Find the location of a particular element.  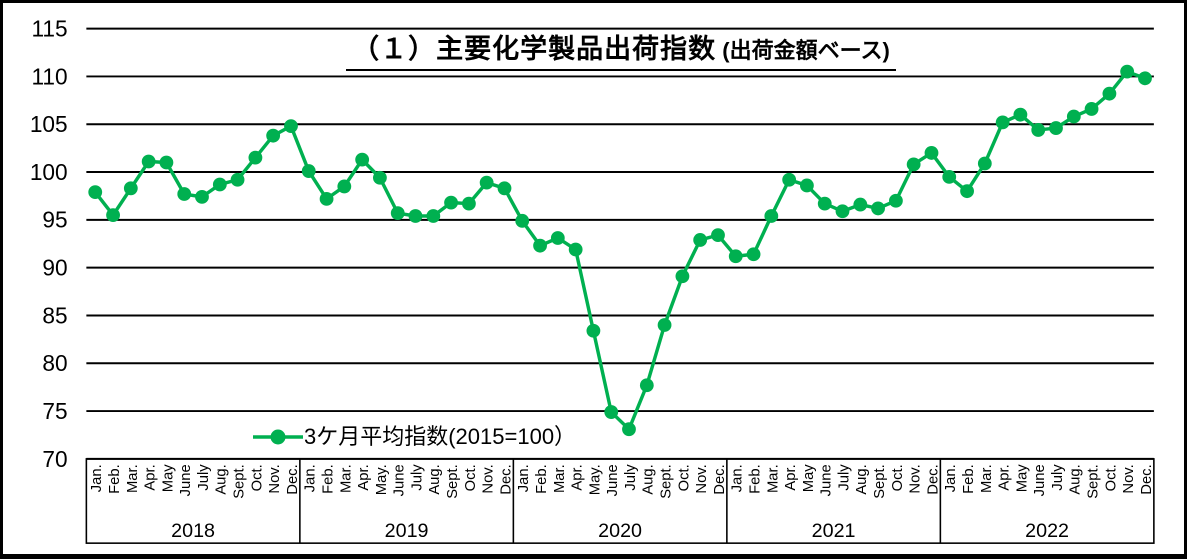

month-label-2021-Dec: Dec. is located at coordinates (933, 479).